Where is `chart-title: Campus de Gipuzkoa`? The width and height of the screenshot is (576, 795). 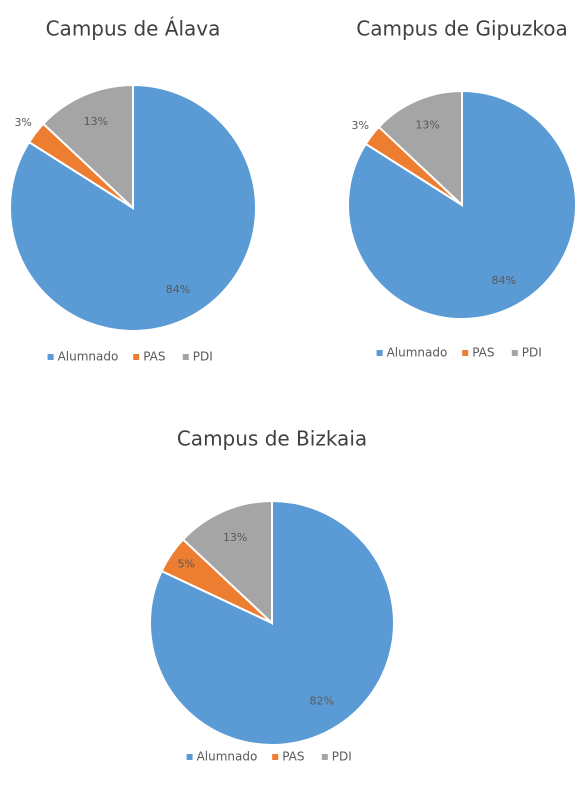 chart-title: Campus de Gipuzkoa is located at coordinates (462, 29).